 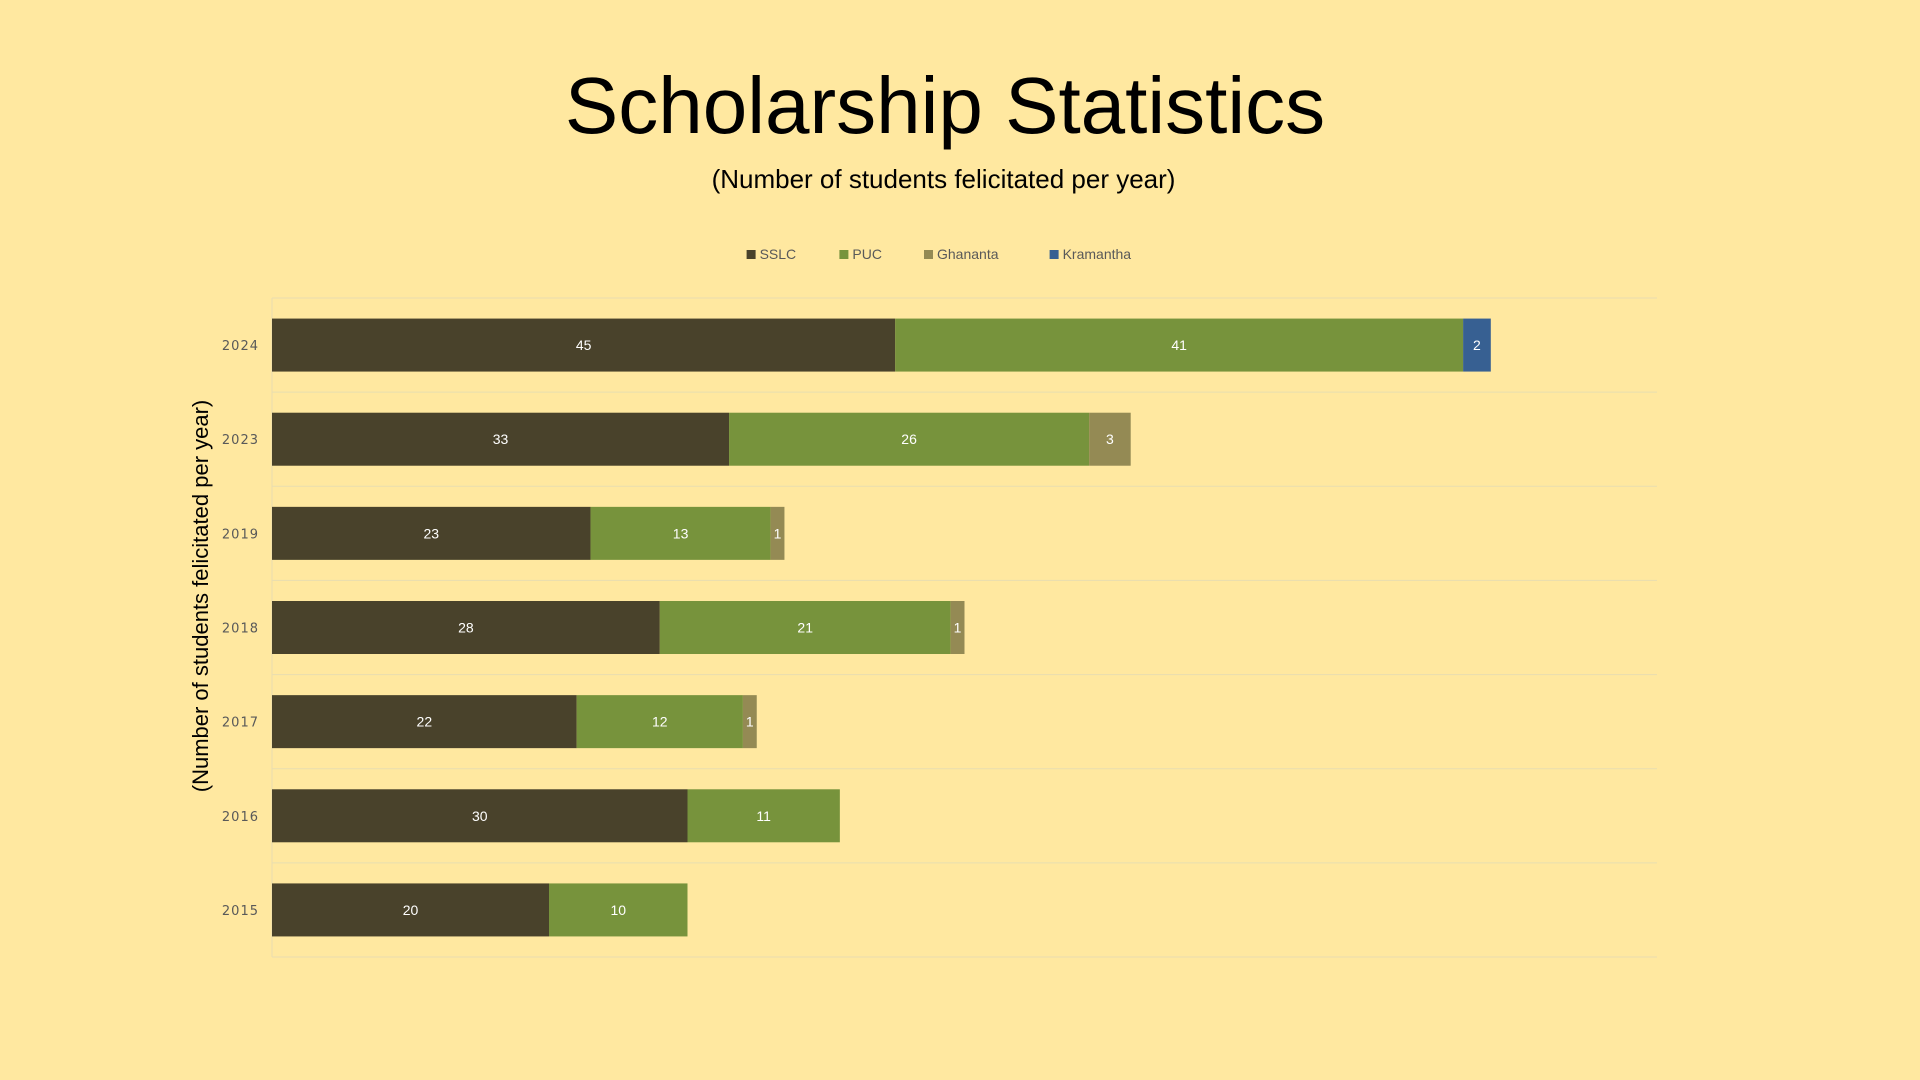 I want to click on category-tick-label: 2016, so click(x=240, y=817).